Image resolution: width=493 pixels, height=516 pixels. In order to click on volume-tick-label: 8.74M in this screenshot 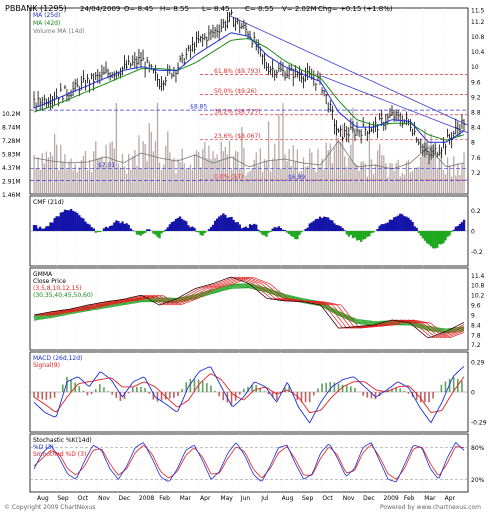, I will do `click(11, 128)`.